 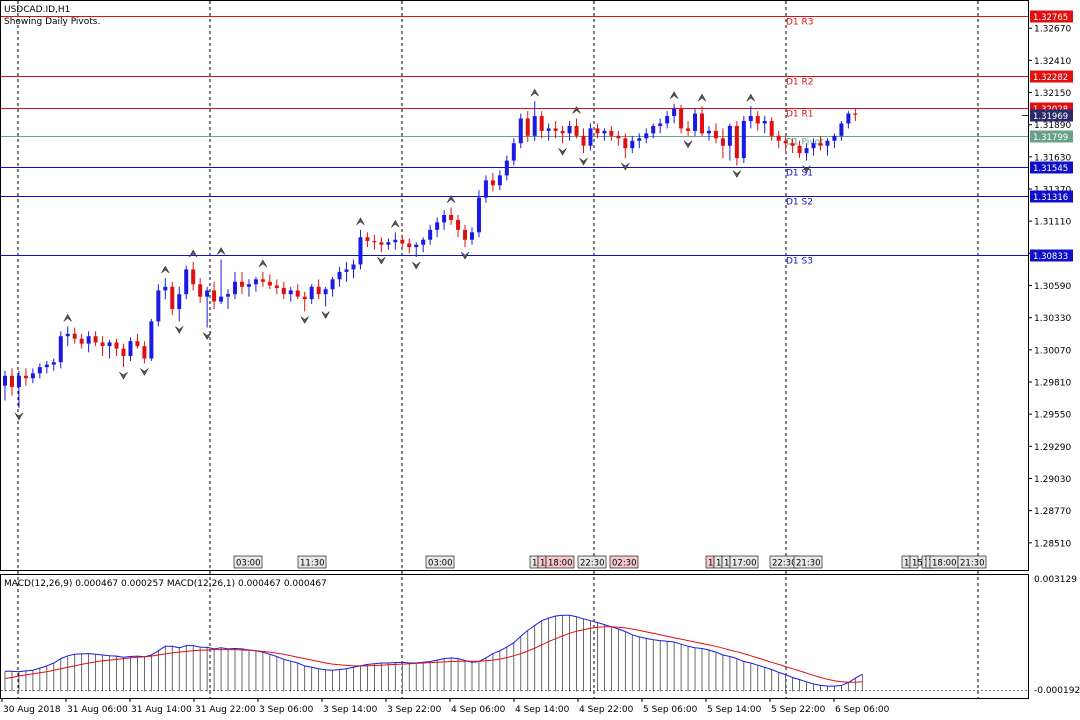 What do you see at coordinates (800, 115) in the screenshot?
I see `pivot-label-r1: D1 R1` at bounding box center [800, 115].